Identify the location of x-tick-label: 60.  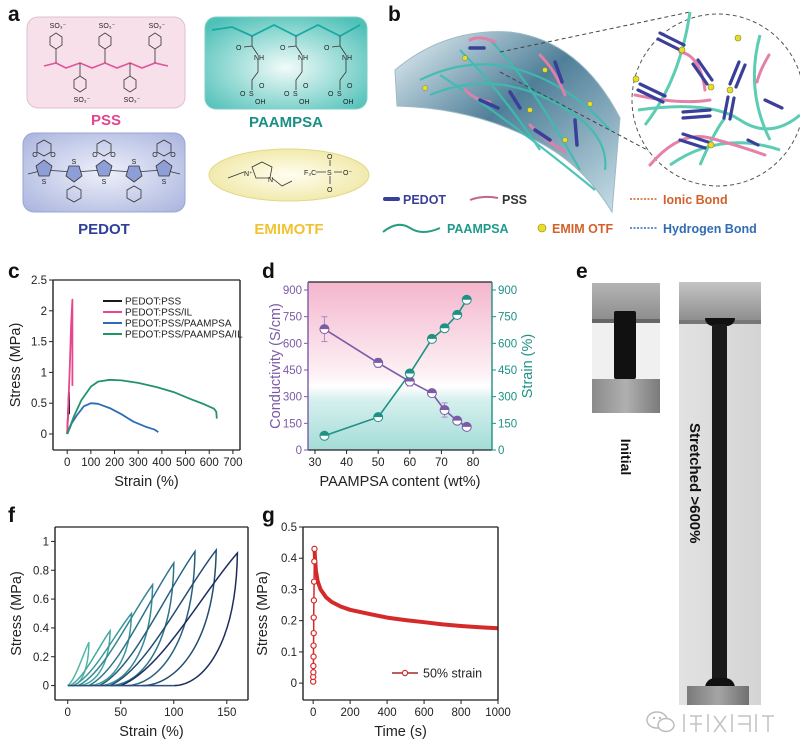
(409, 463).